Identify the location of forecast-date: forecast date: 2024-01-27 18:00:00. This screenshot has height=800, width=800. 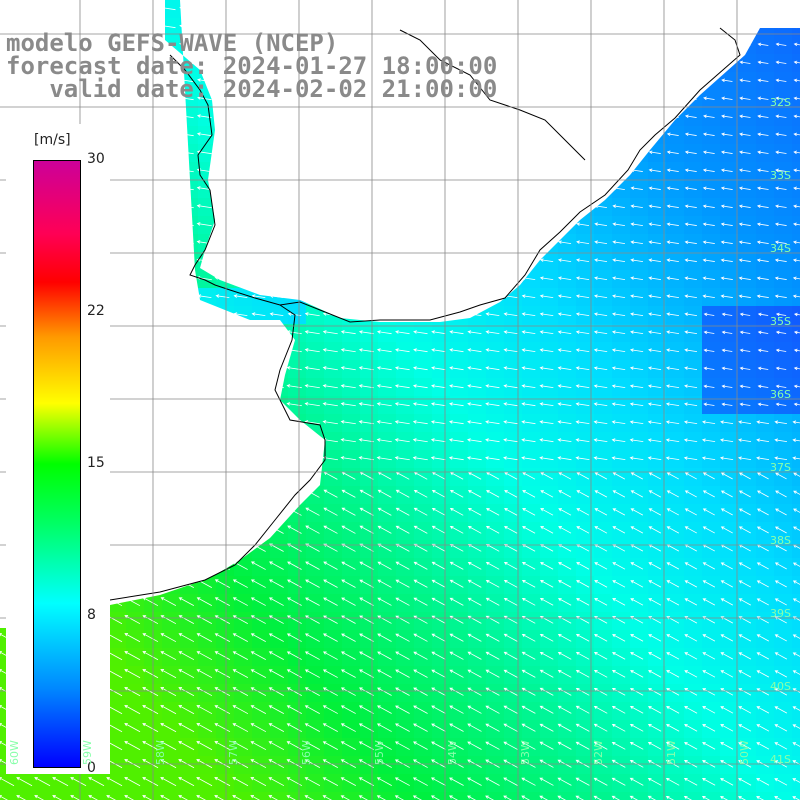
(252, 66).